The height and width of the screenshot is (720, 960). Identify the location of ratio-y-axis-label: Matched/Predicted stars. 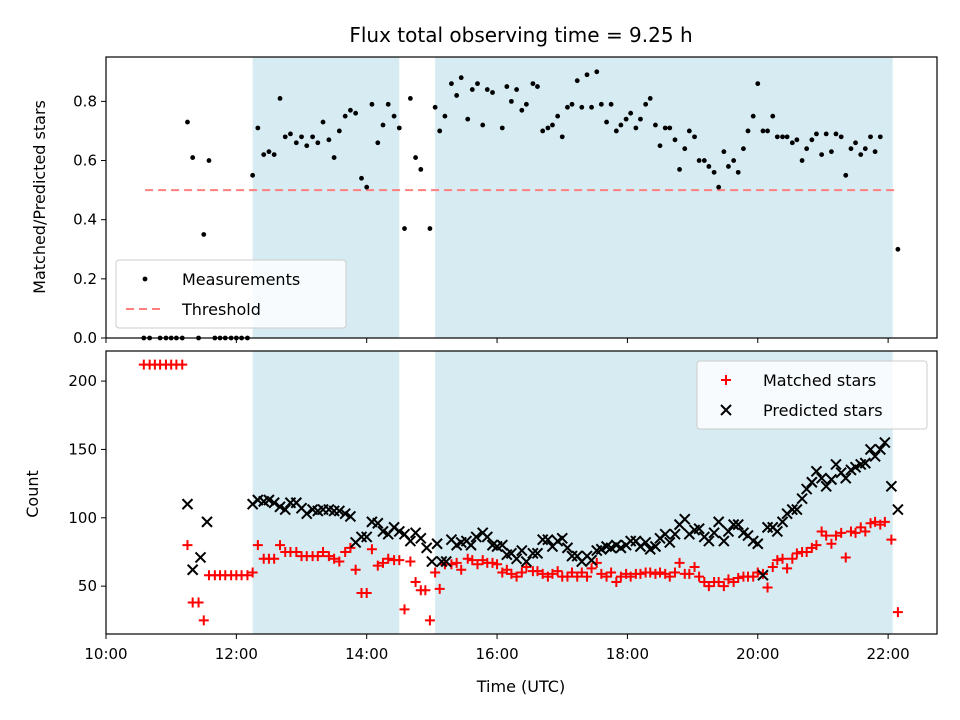
(39, 197).